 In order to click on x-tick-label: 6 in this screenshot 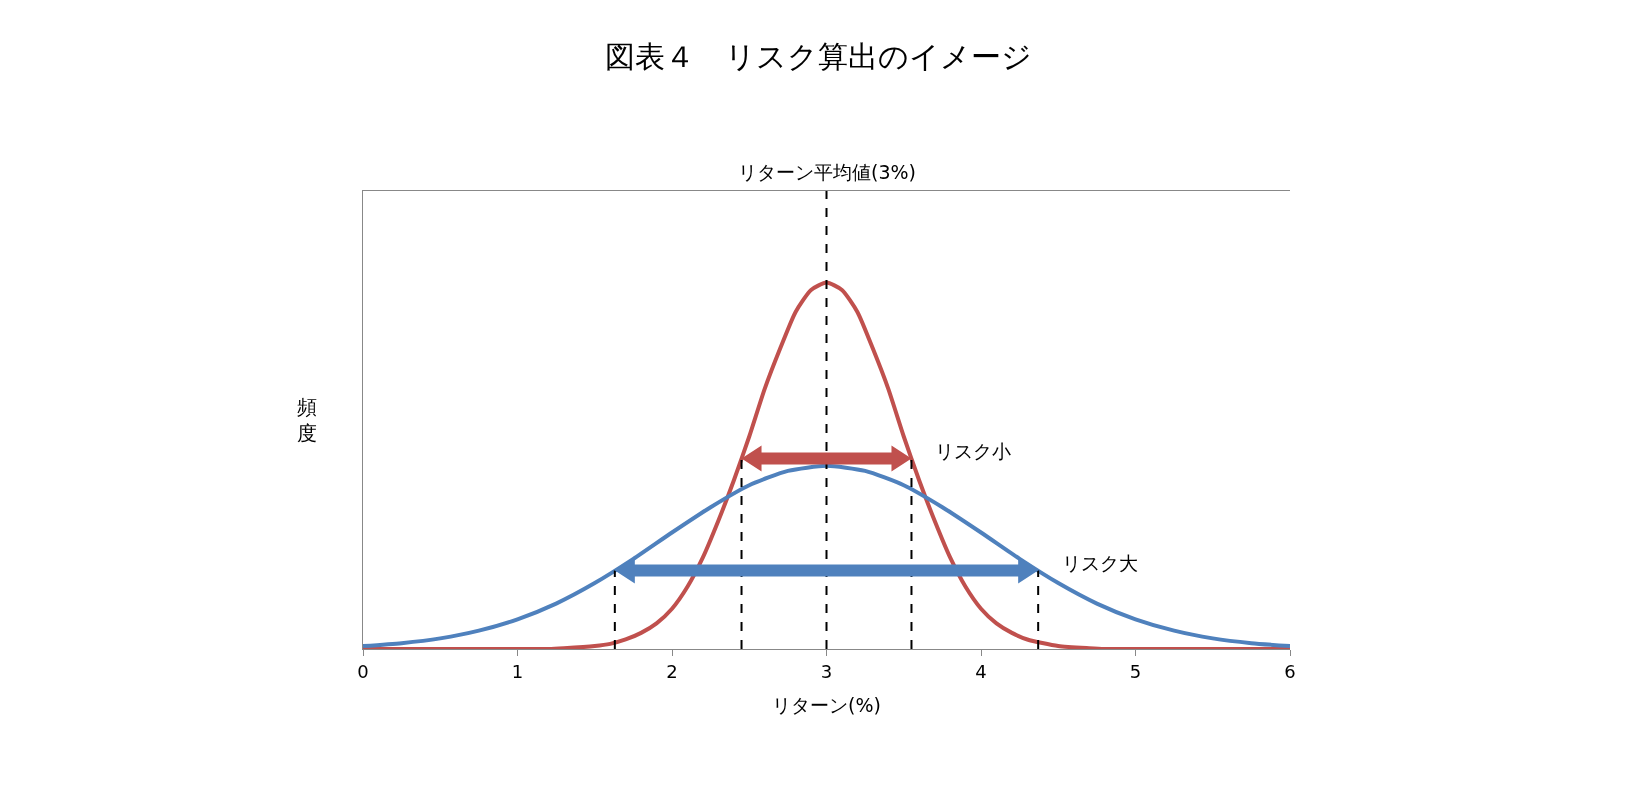, I will do `click(1290, 671)`.